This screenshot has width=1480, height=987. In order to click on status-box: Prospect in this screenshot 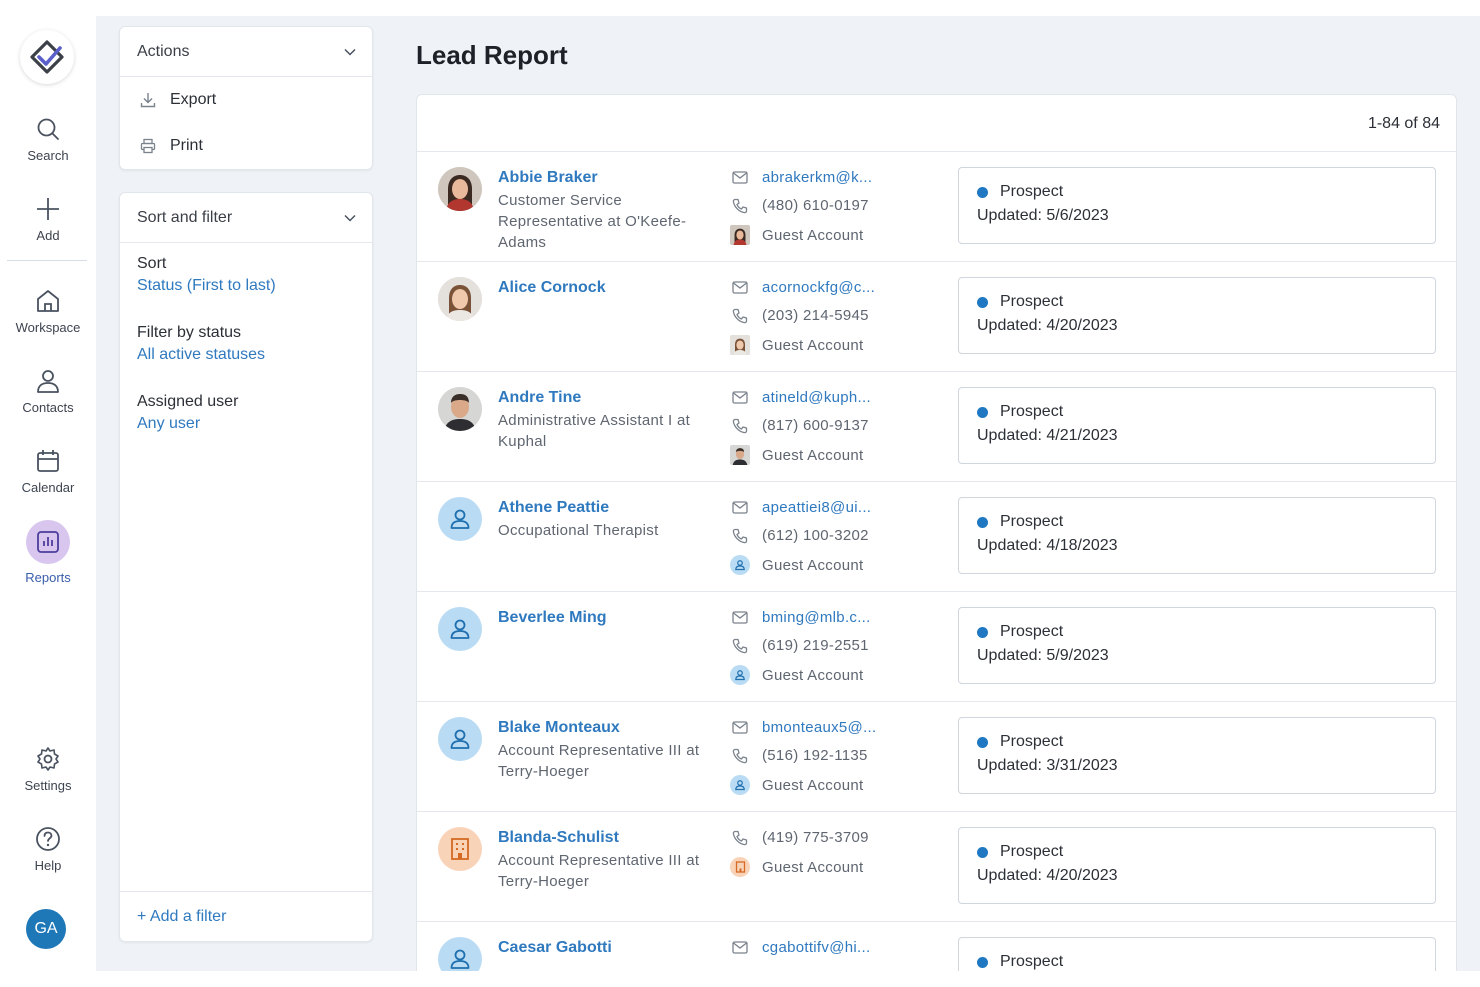, I will do `click(1197, 954)`.